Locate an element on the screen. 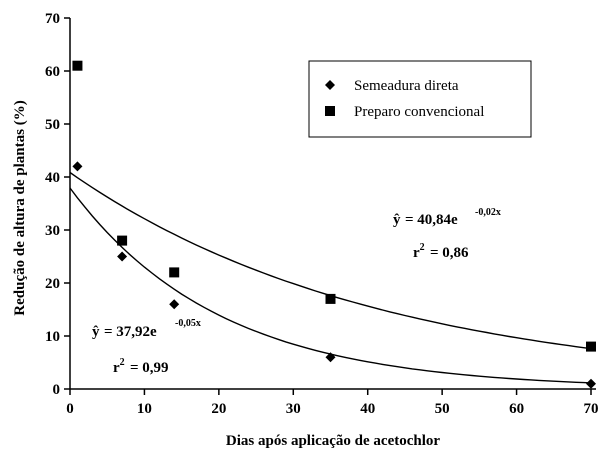 Image resolution: width=602 pixels, height=455 pixels. equation-text-semeadura: = 37,92e is located at coordinates (130, 332).